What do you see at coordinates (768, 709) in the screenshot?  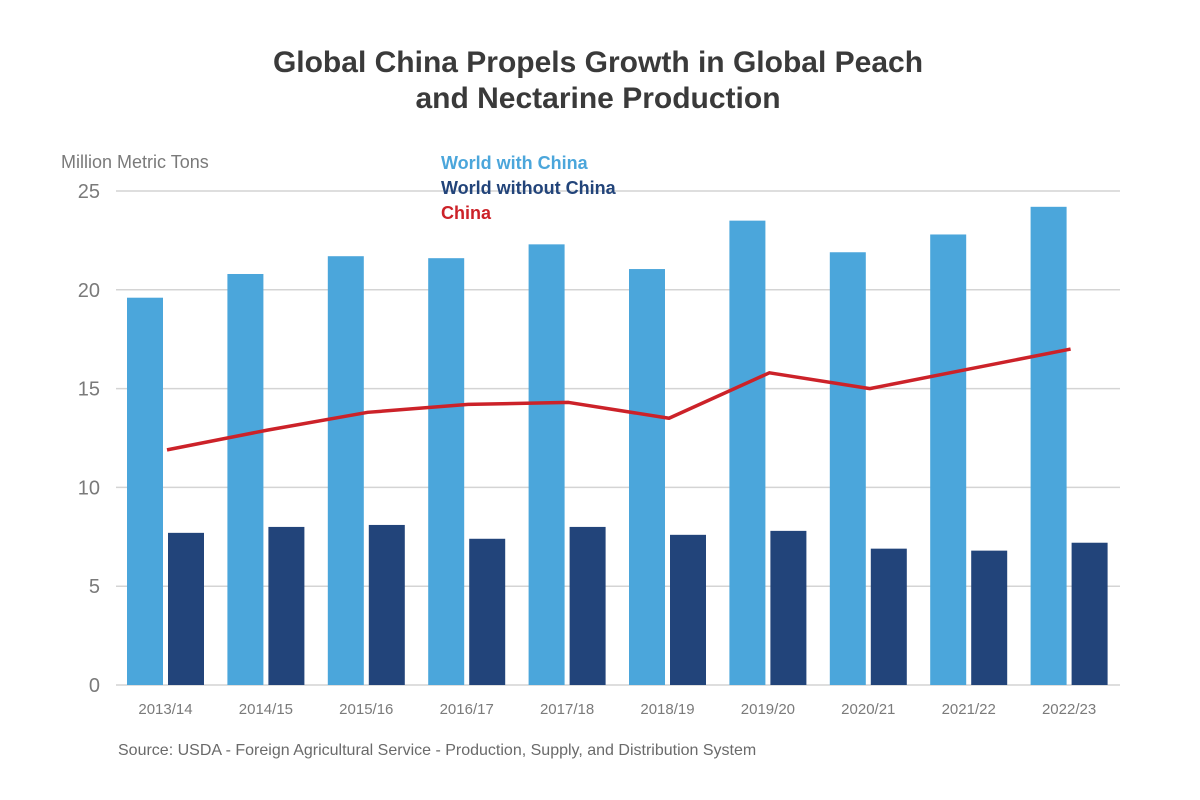 I see `x-tick-label: 2019/20` at bounding box center [768, 709].